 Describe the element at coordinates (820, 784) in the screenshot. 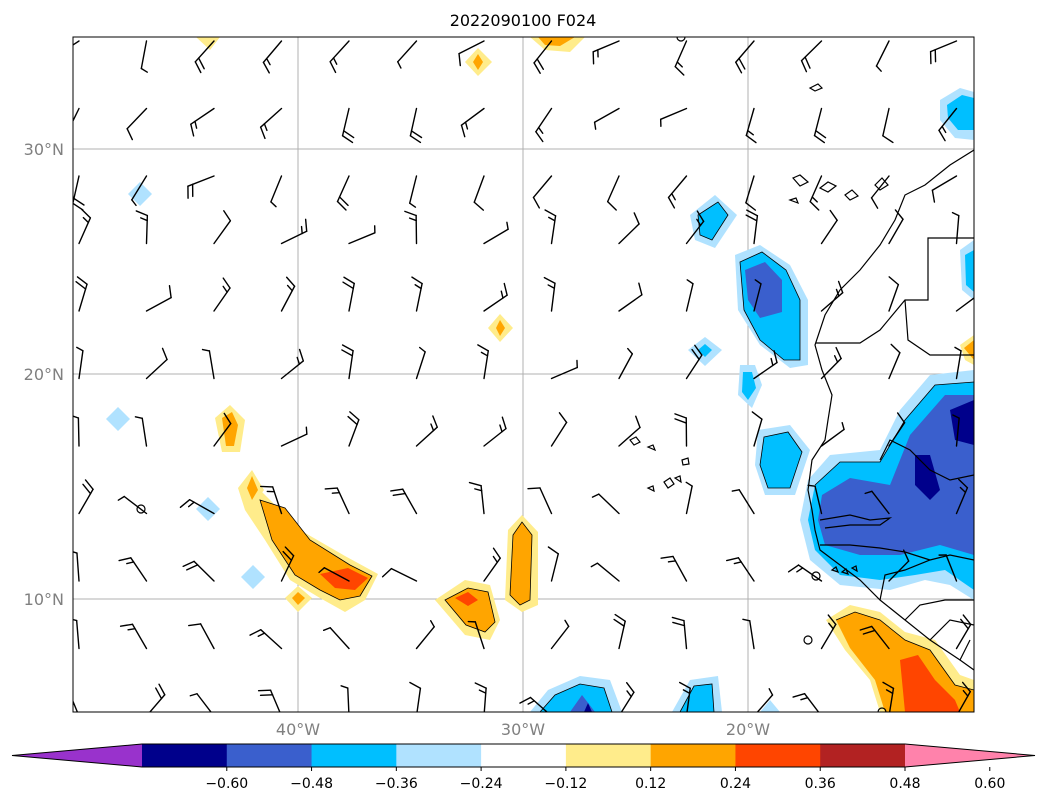

I see `colorbar-tick-label: 0.36` at that location.